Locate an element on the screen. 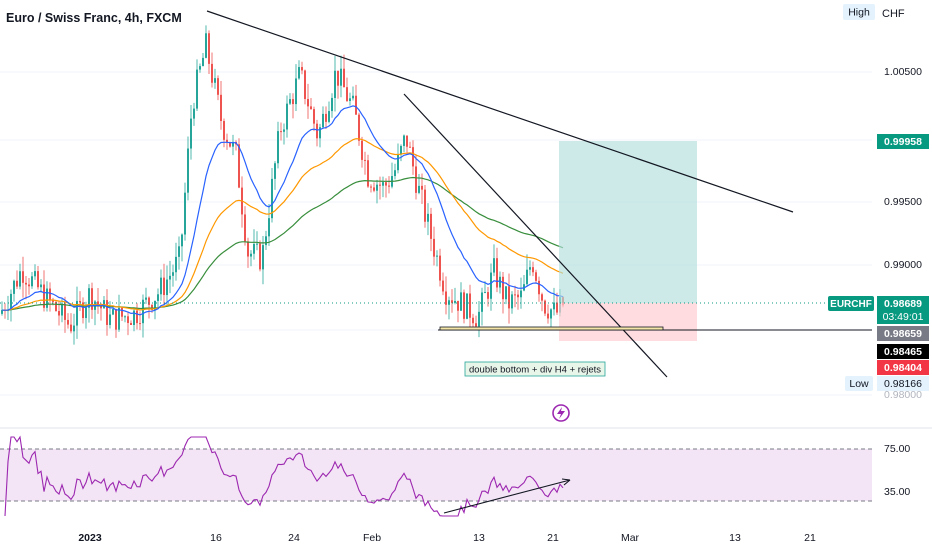 Image resolution: width=932 pixels, height=555 pixels. ema-slow-line is located at coordinates (283, 243).